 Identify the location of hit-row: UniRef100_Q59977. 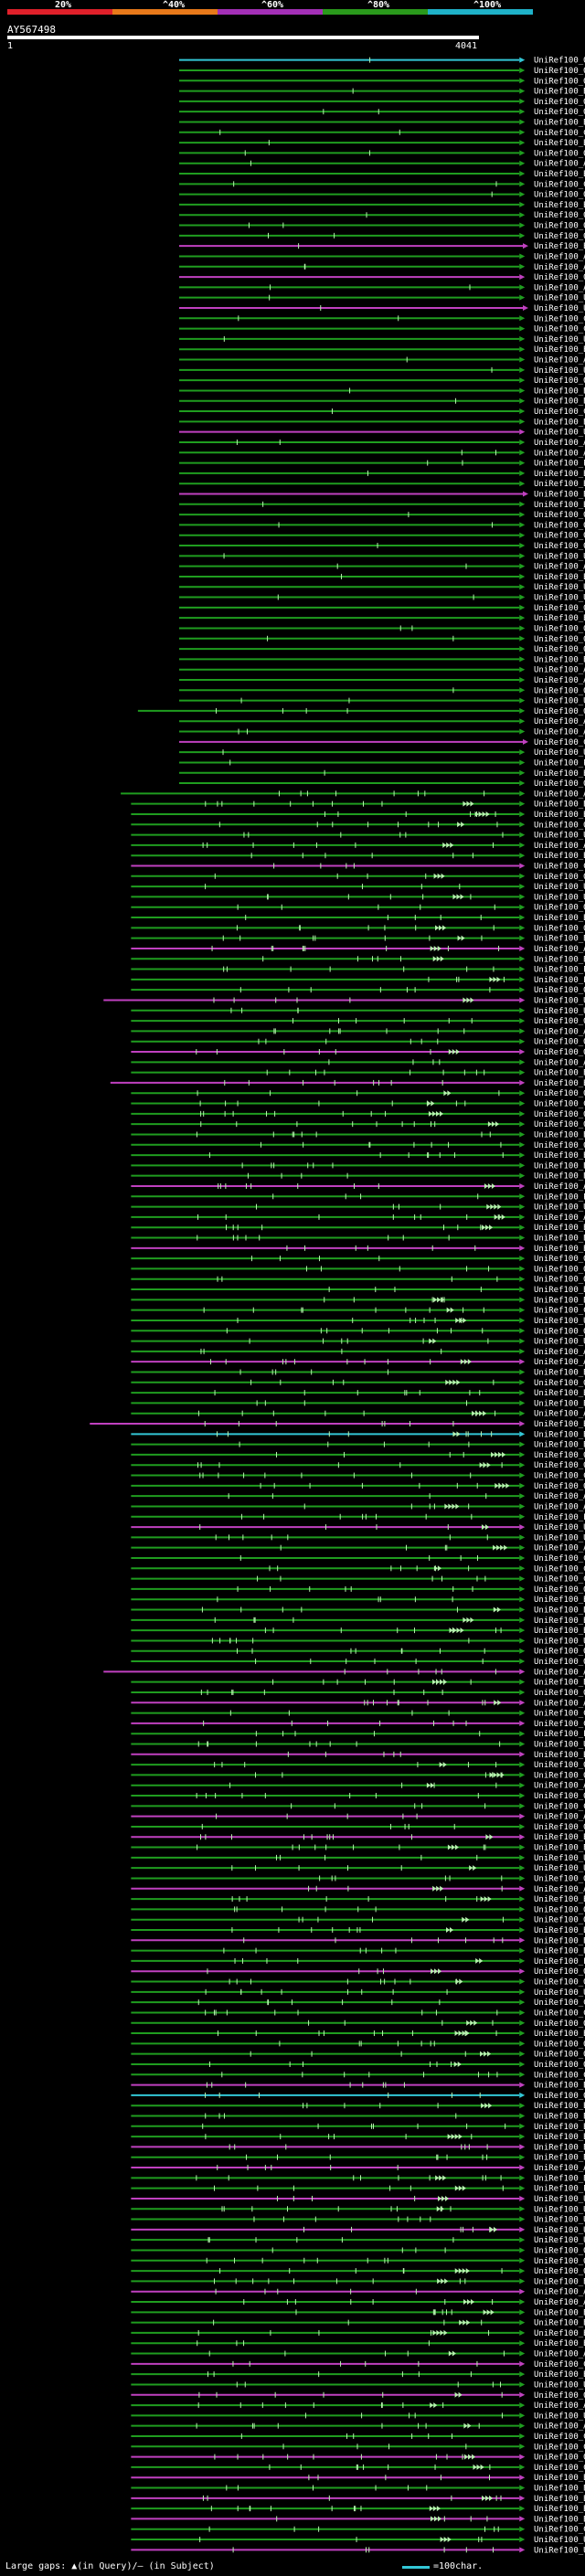
(358, 1486).